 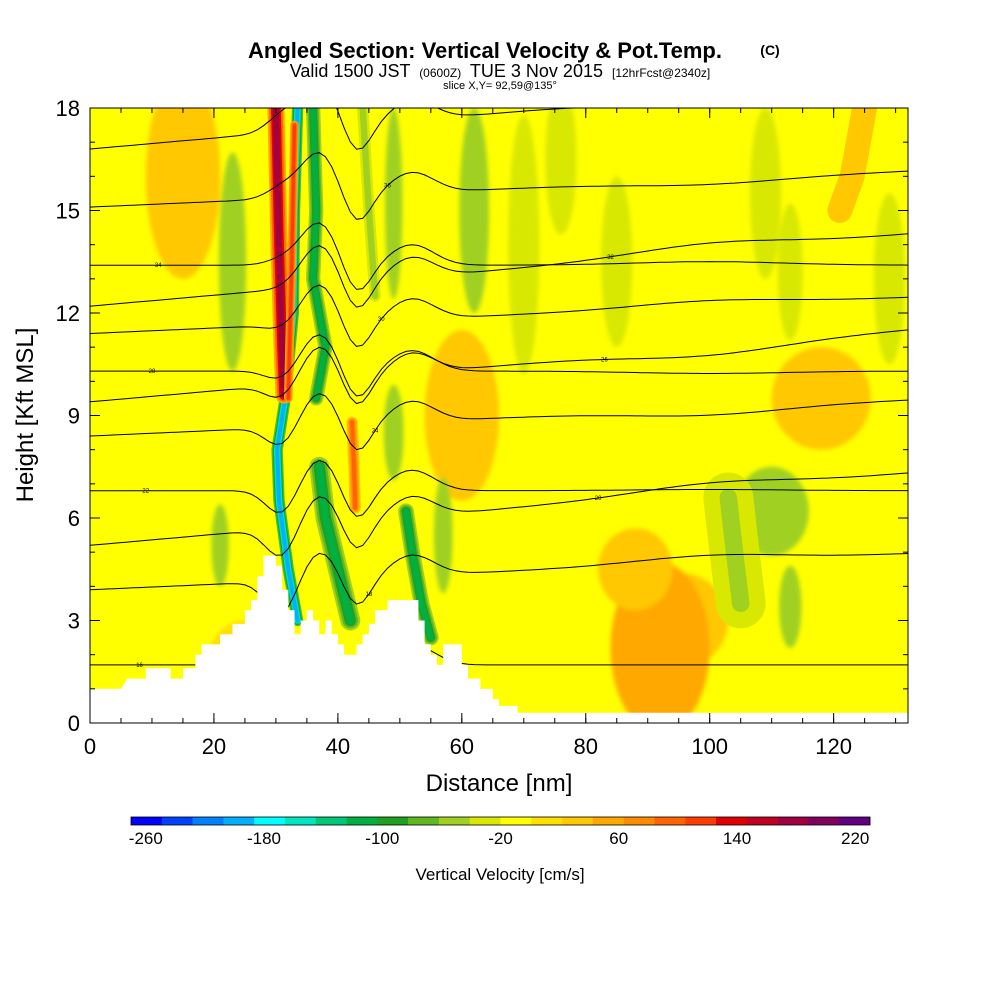 What do you see at coordinates (214, 746) in the screenshot?
I see `x-tick-label: 20` at bounding box center [214, 746].